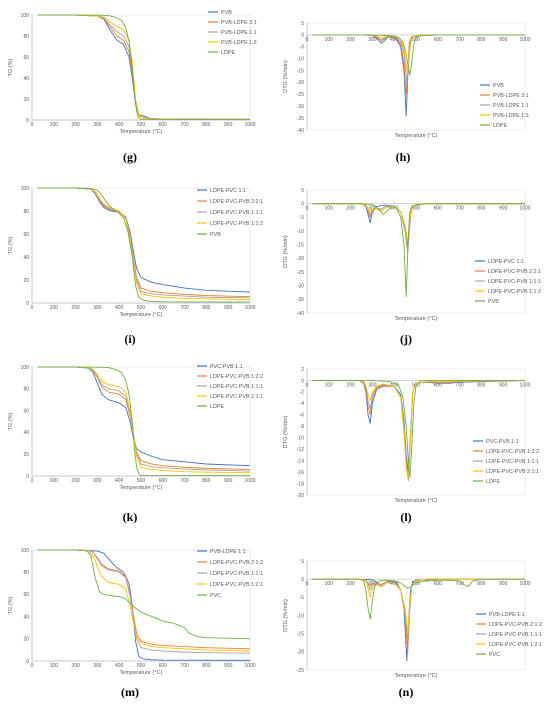 The width and height of the screenshot is (550, 705). Describe the element at coordinates (228, 53) in the screenshot. I see `legend-label: LDPE` at that location.